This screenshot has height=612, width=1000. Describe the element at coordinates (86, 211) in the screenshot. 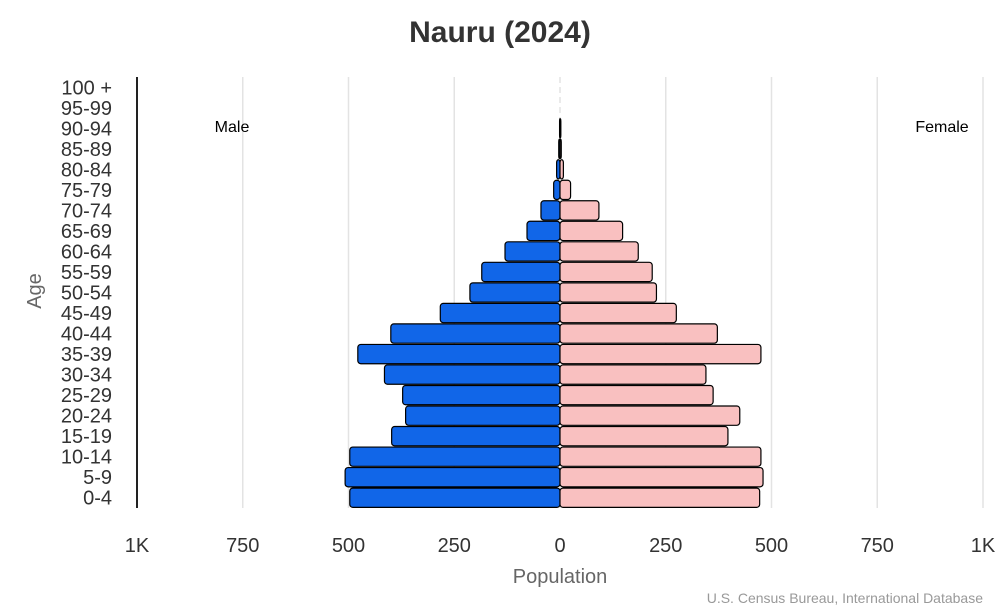

I see `y-tick-label: 70-74` at that location.